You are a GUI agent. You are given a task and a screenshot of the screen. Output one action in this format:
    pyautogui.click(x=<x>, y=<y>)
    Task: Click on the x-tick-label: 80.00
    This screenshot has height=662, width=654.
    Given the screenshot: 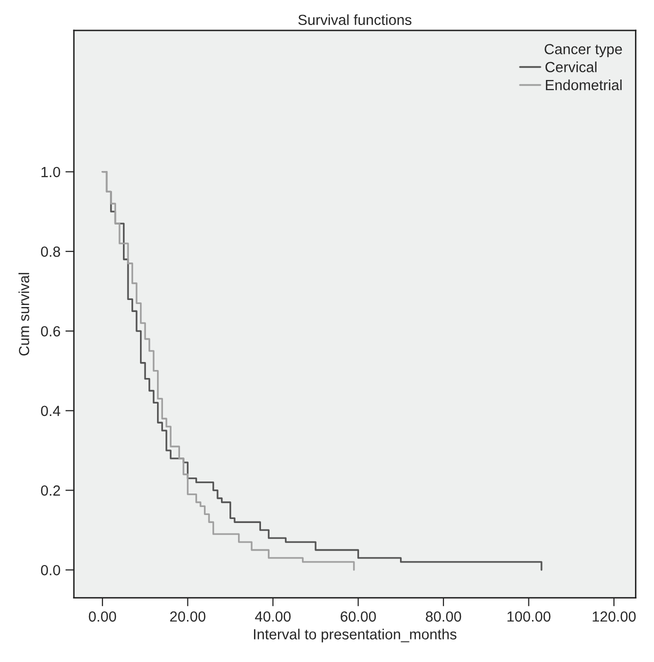 What is the action you would take?
    pyautogui.click(x=444, y=616)
    